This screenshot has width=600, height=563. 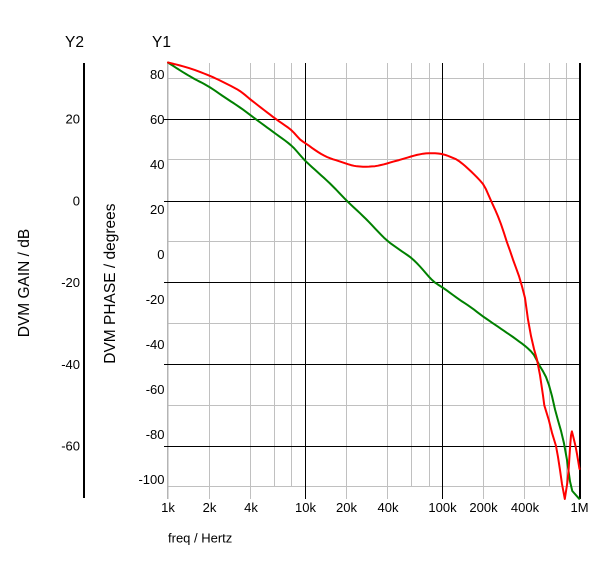 What do you see at coordinates (161, 42) in the screenshot?
I see `svg-text: Y1` at bounding box center [161, 42].